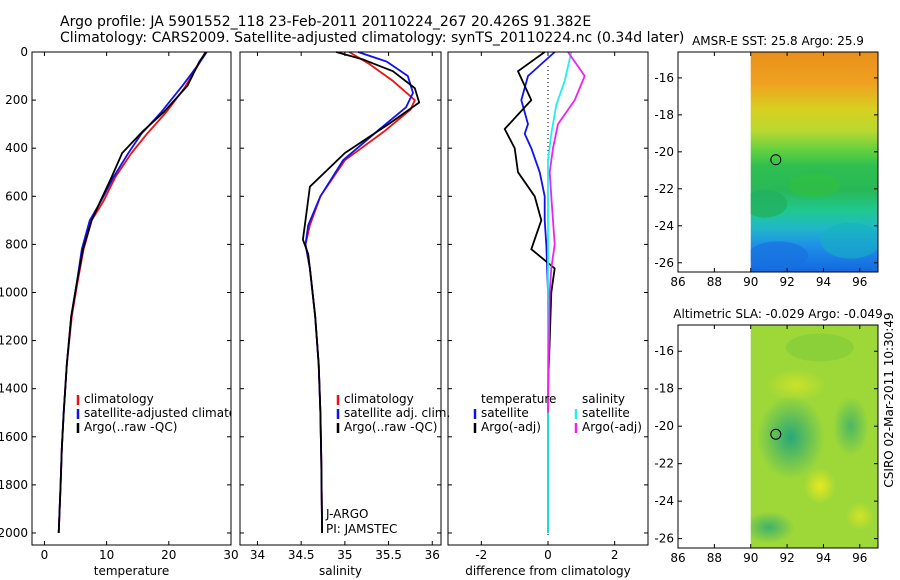 Image resolution: width=900 pixels, height=580 pixels. Describe the element at coordinates (615, 555) in the screenshot. I see `x-tick-label: 2` at that location.